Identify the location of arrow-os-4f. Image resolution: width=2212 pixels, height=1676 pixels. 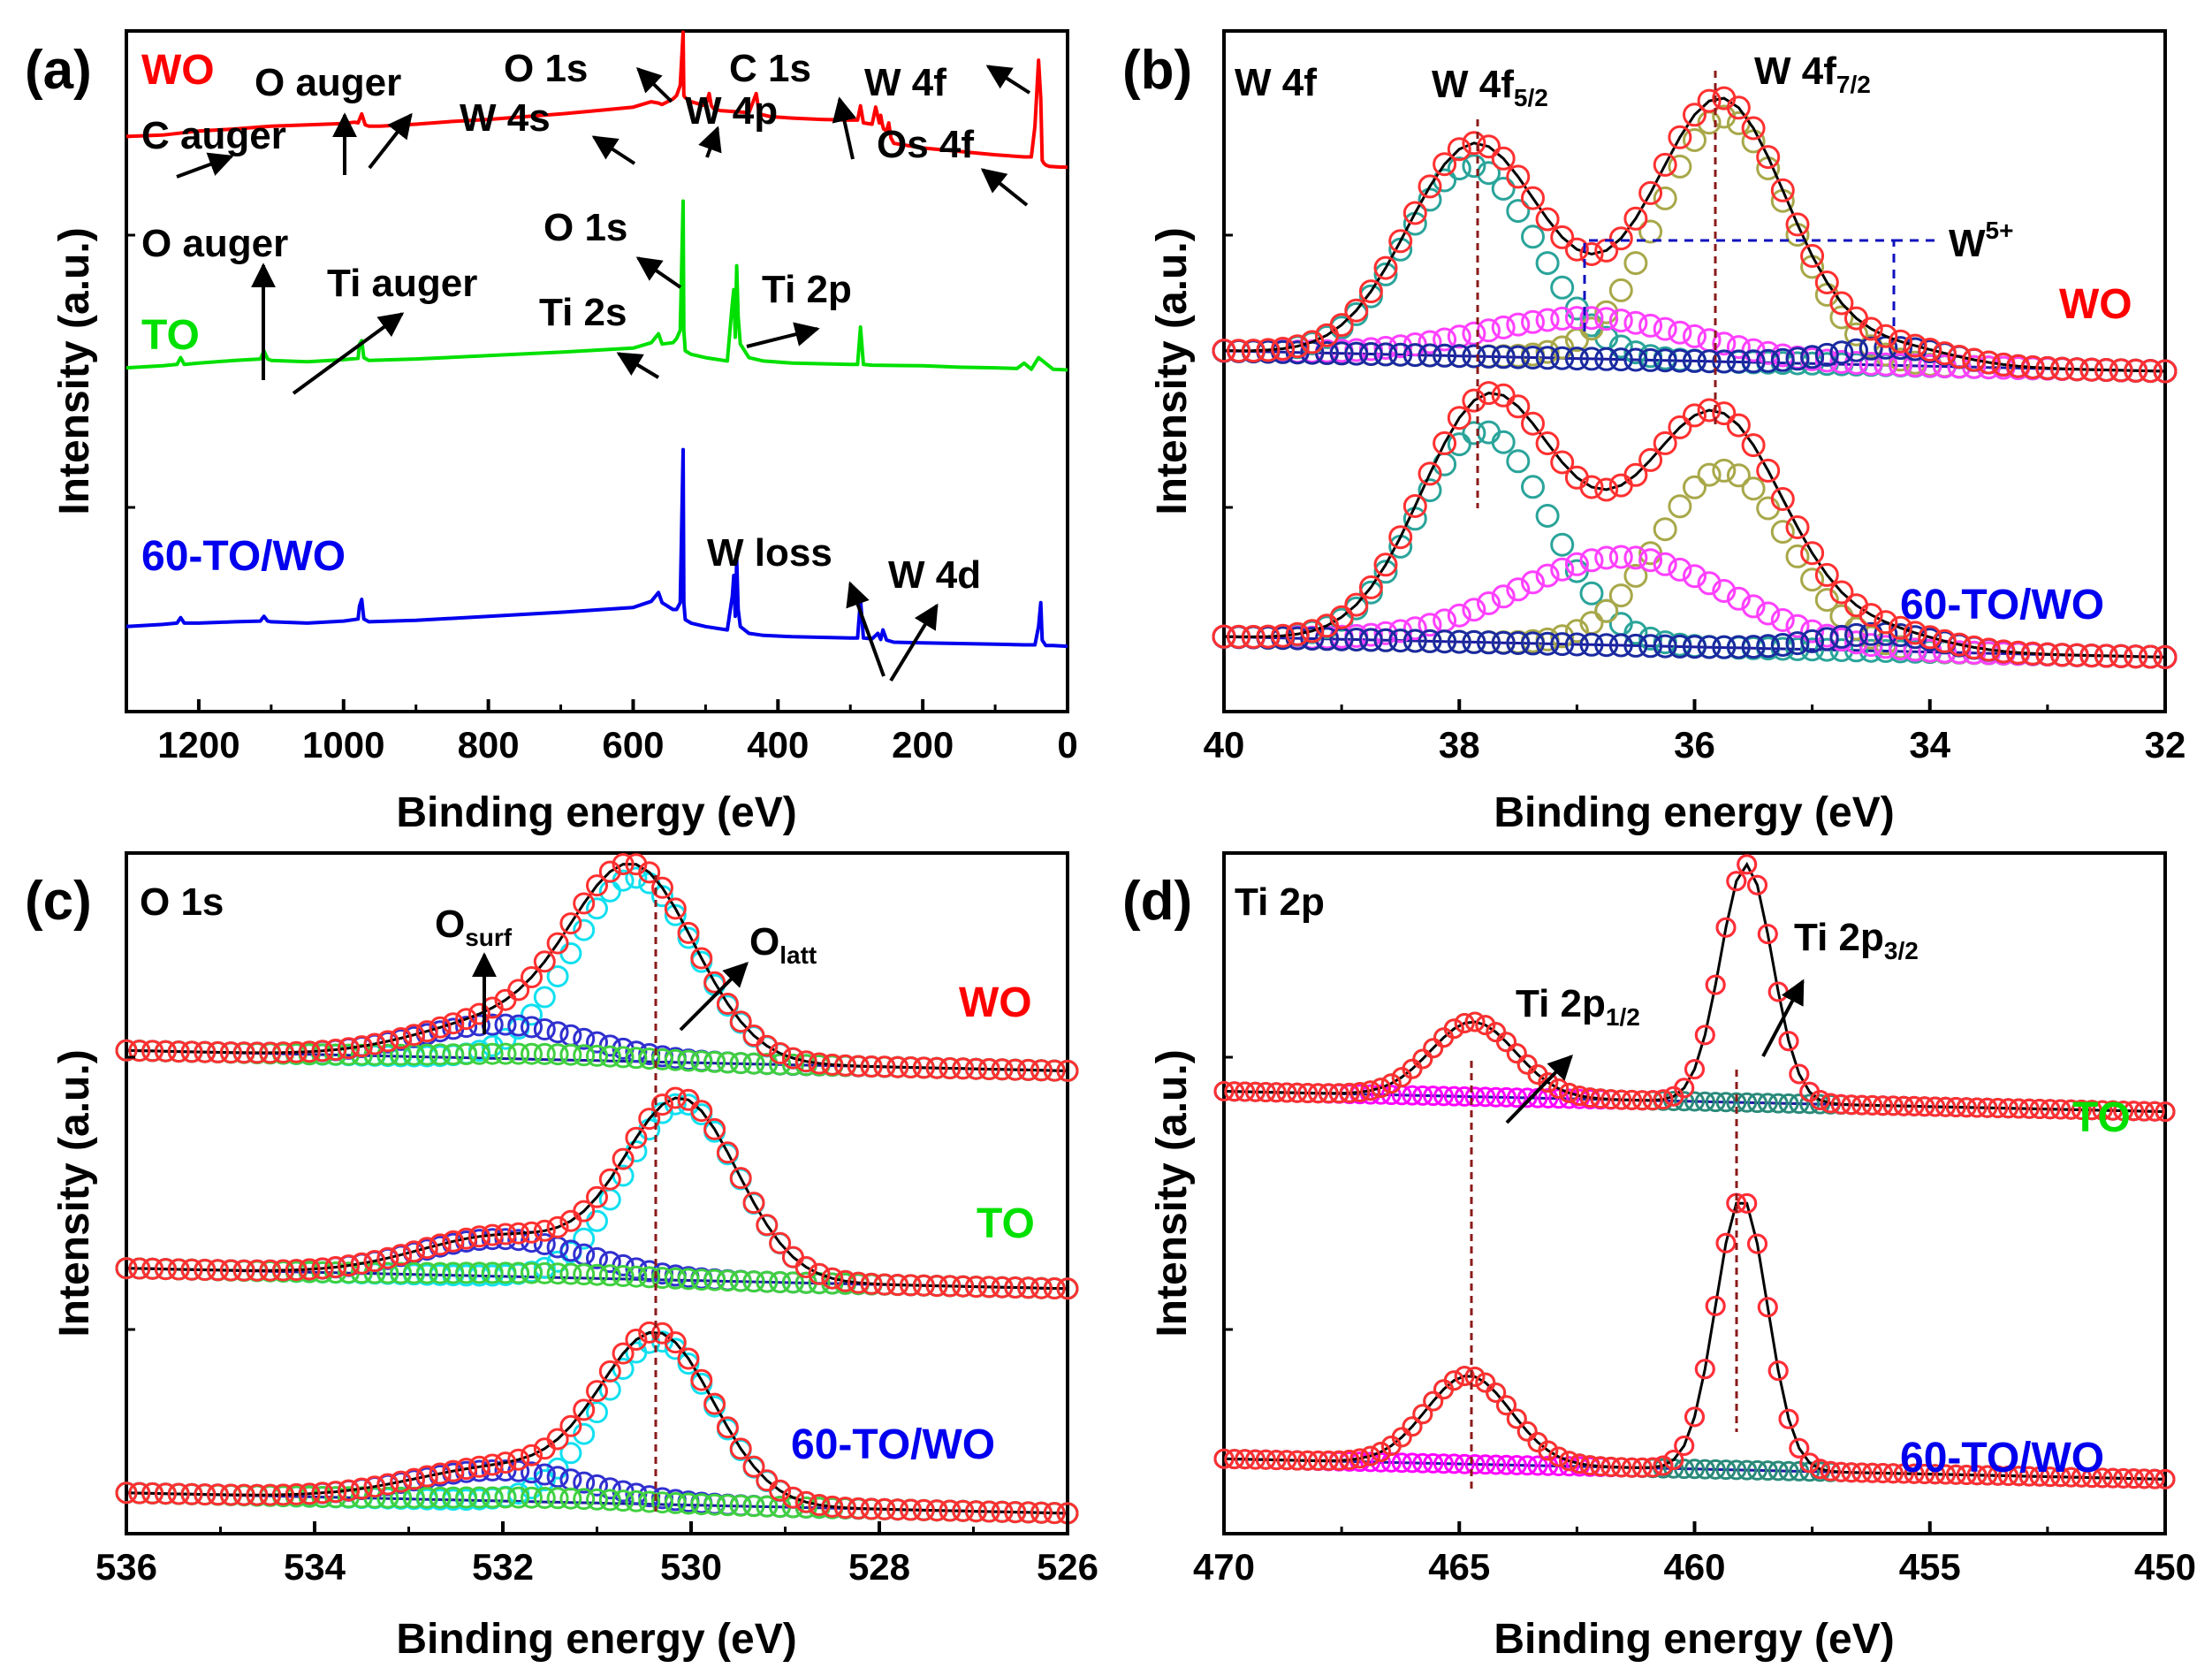
(1004, 187).